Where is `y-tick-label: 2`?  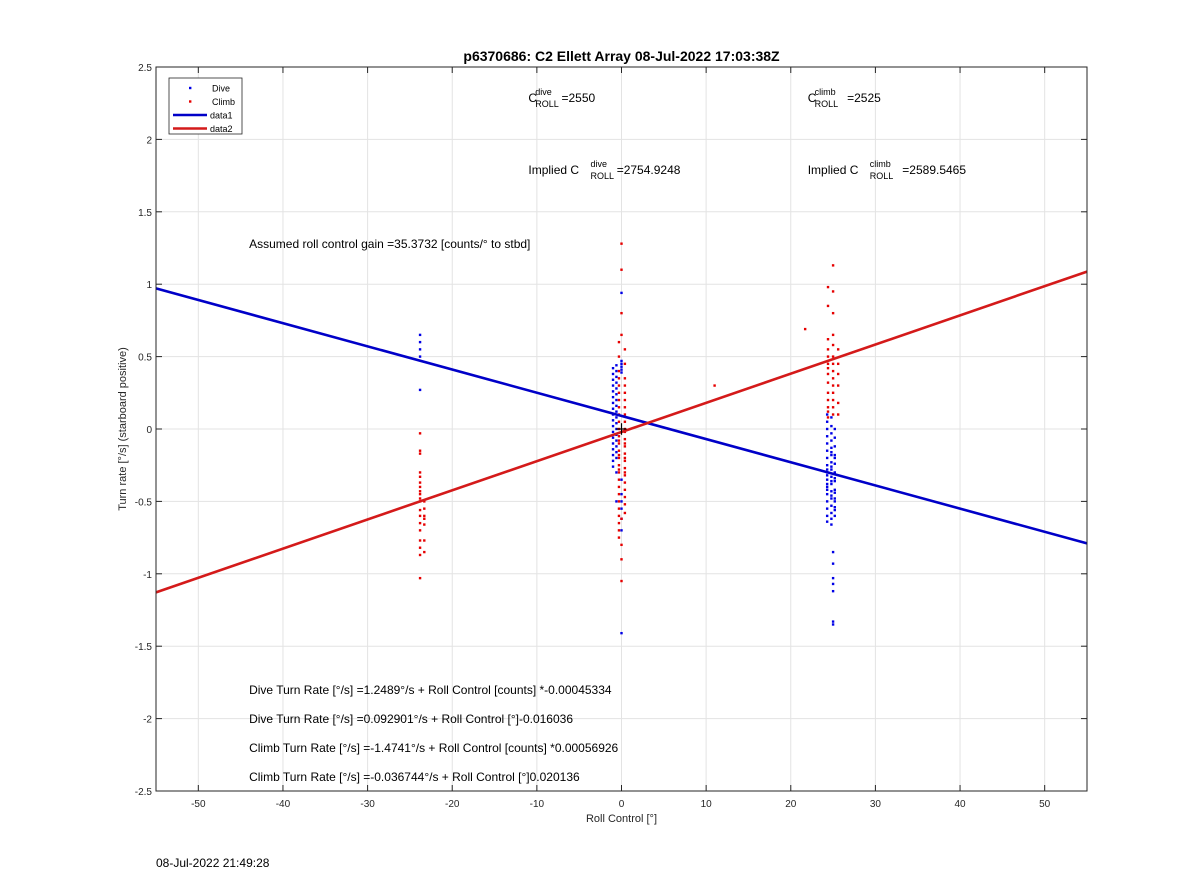 y-tick-label: 2 is located at coordinates (149, 140).